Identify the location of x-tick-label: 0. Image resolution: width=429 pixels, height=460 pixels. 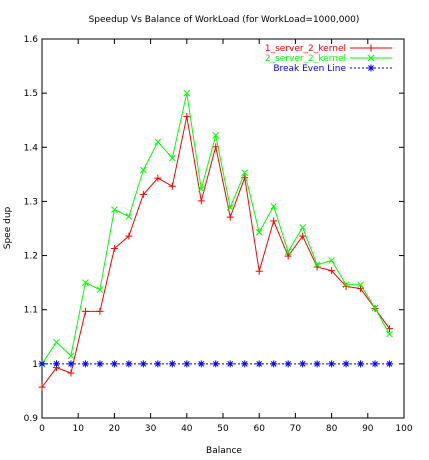
(42, 429).